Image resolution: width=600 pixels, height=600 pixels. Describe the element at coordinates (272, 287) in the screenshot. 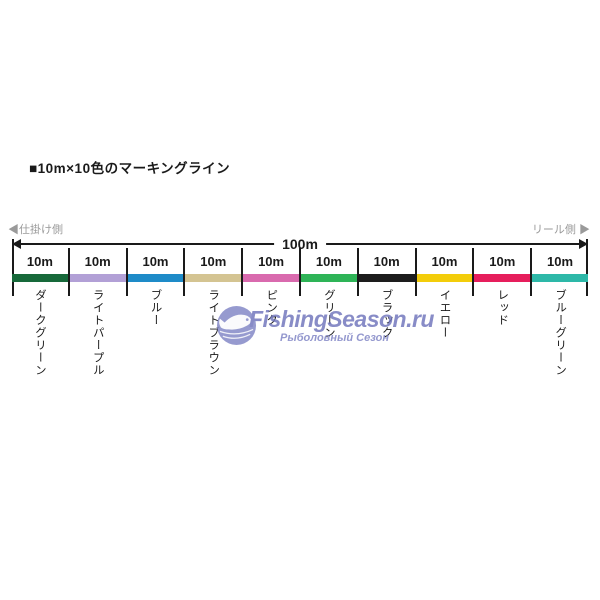

I see `line-segment: 10m ピンク` at that location.